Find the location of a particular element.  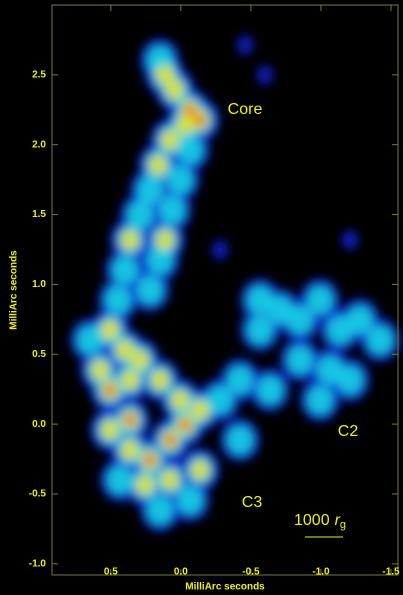

x-tick-label: 0.5 is located at coordinates (111, 572).